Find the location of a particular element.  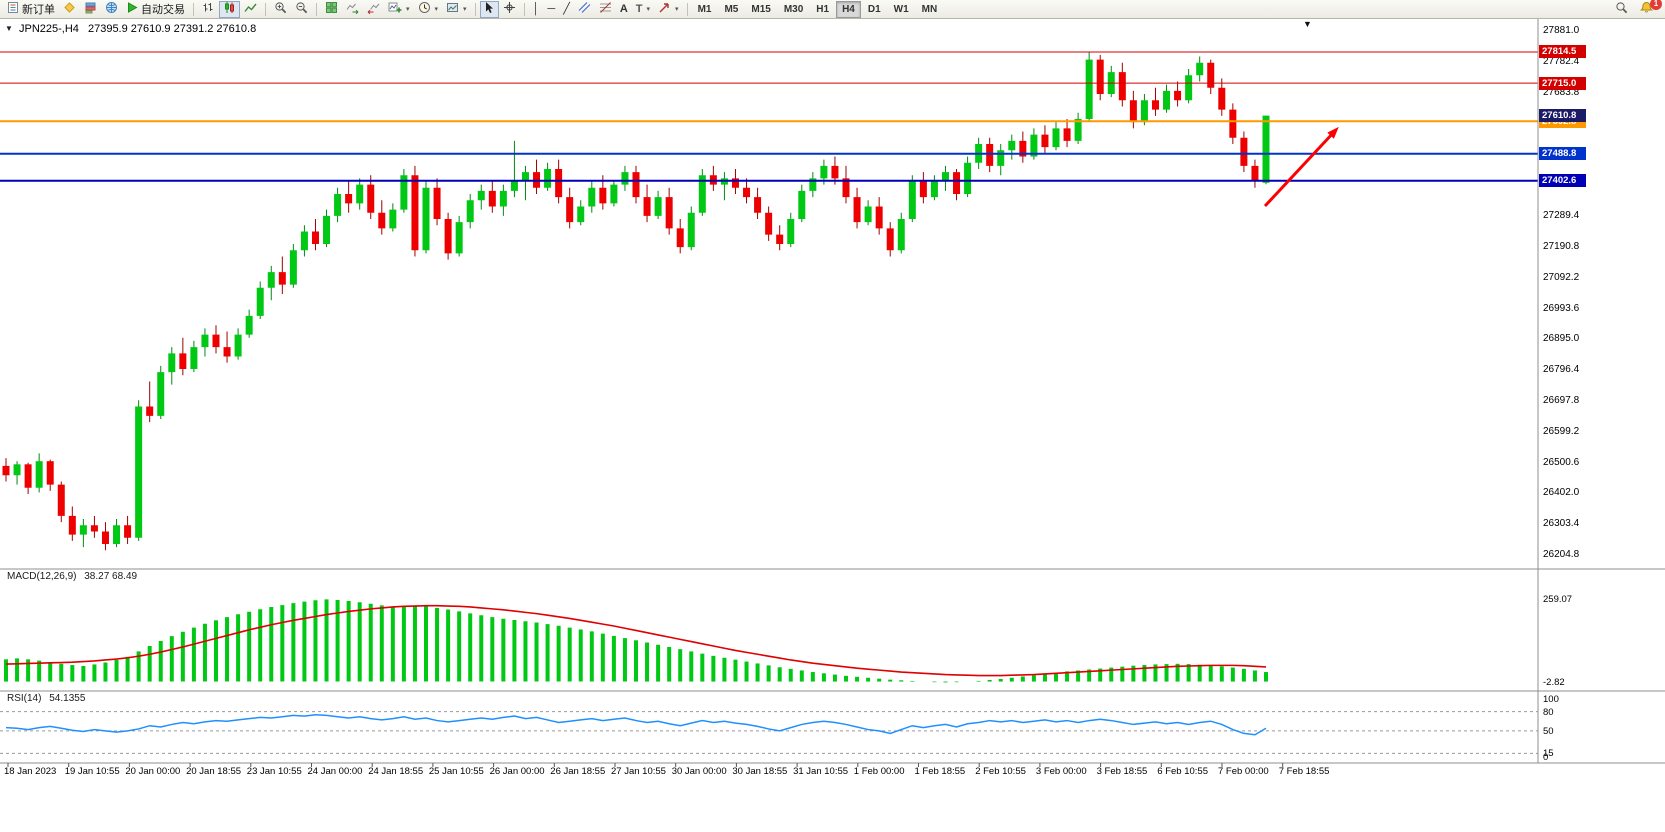

crosshair-tool-button is located at coordinates (509, 9).